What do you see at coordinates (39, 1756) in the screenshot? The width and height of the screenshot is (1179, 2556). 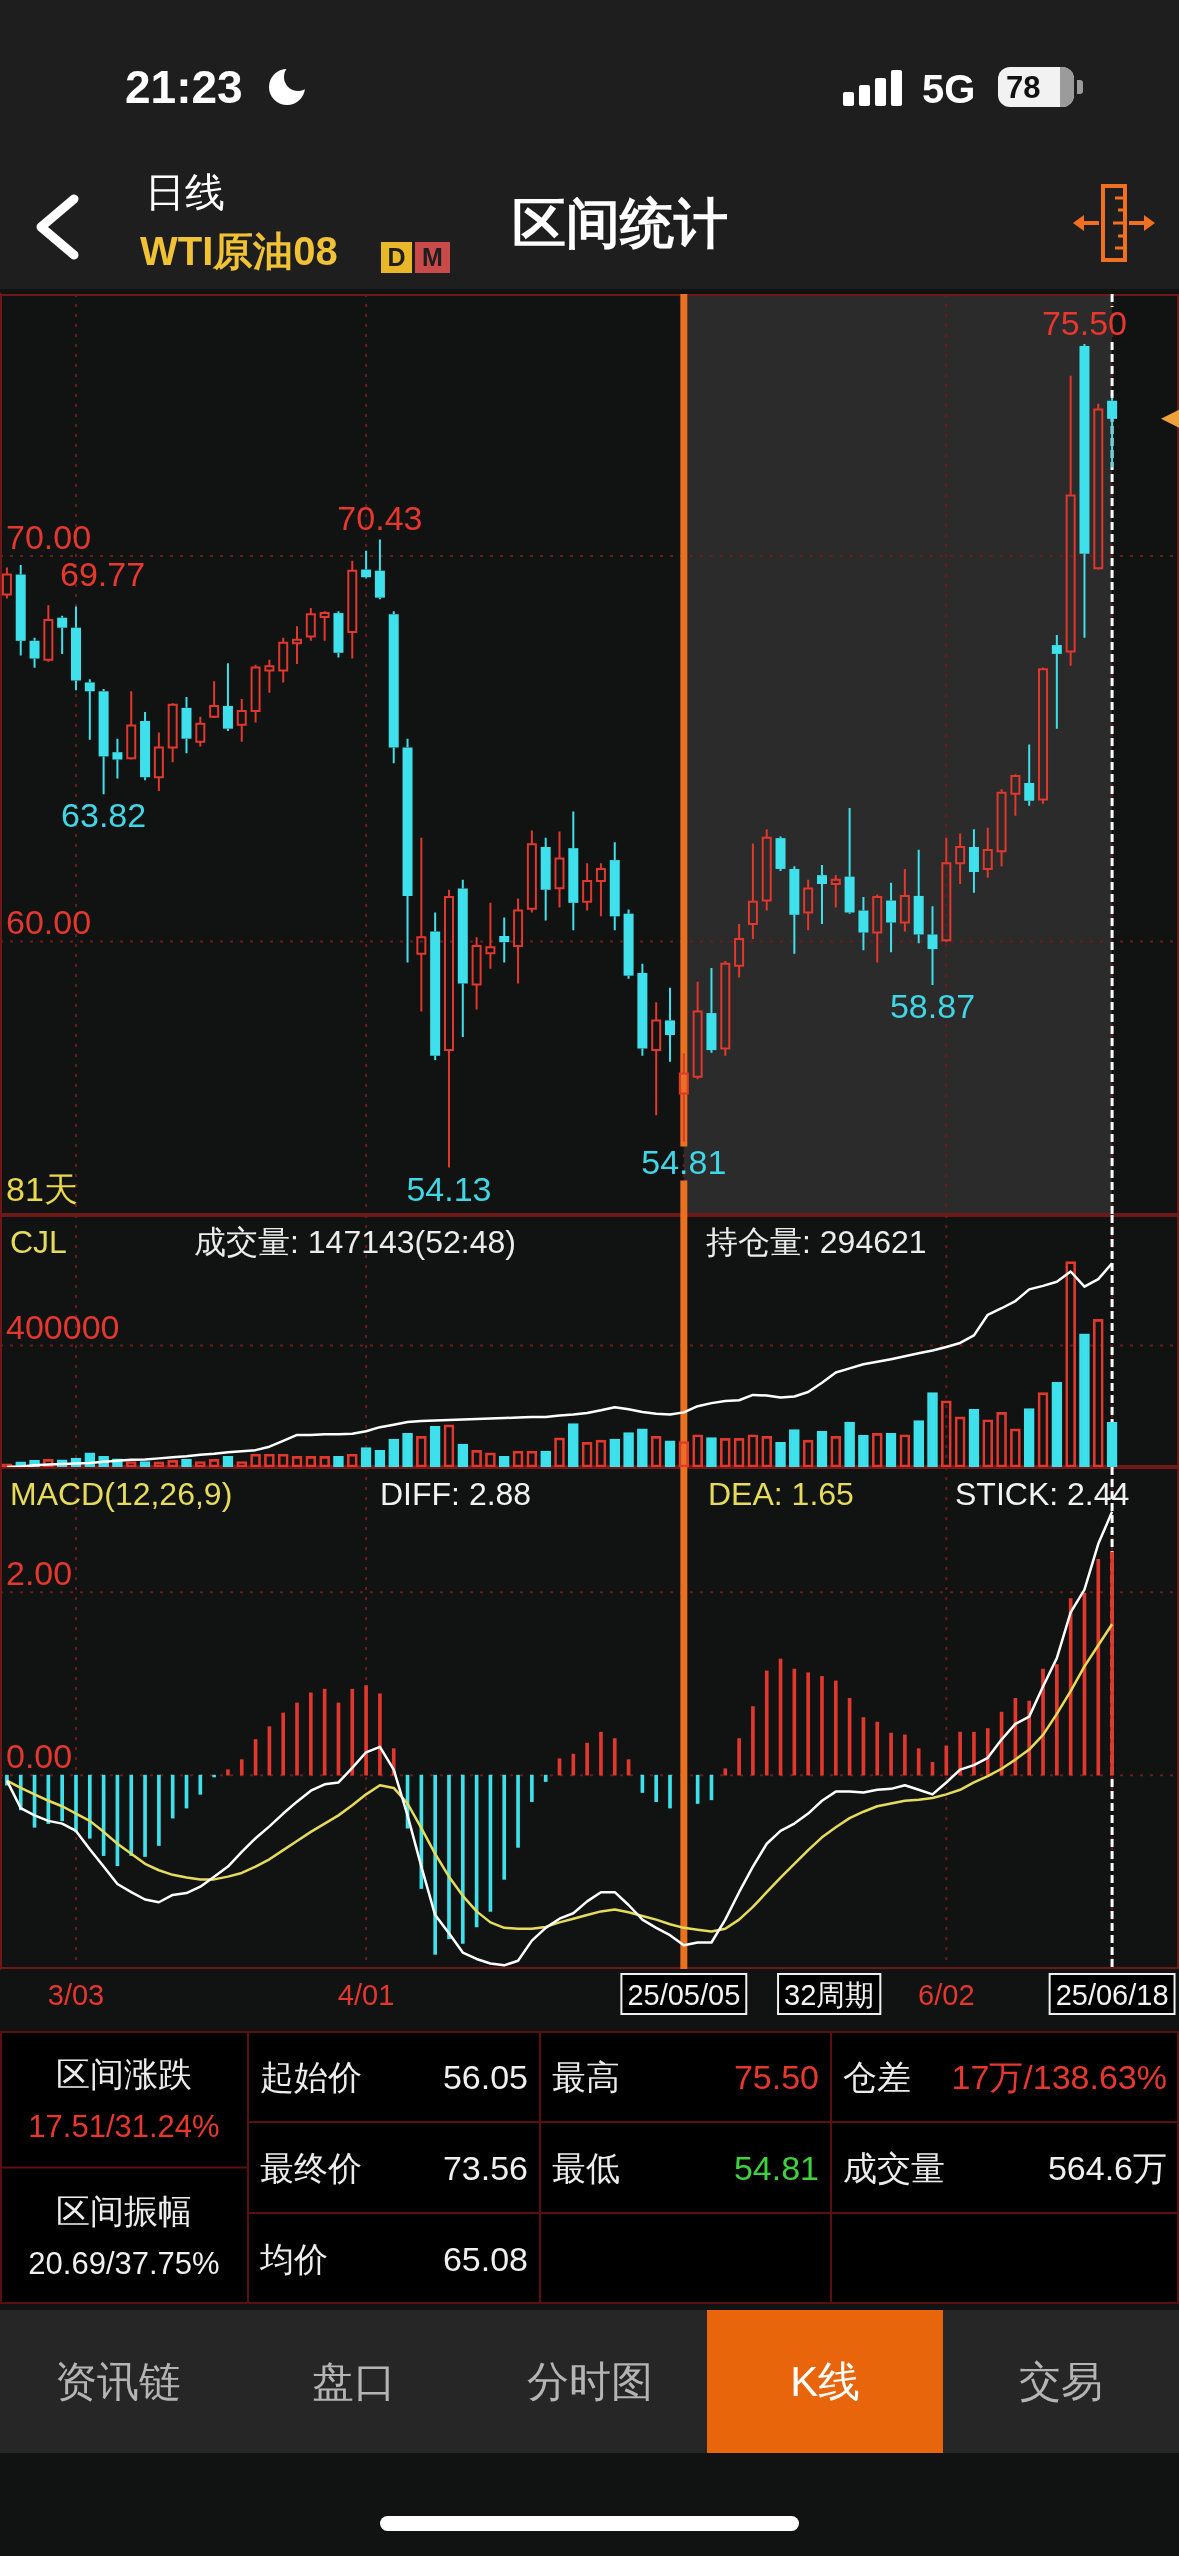 I see `y-tick-label: 0.00` at bounding box center [39, 1756].